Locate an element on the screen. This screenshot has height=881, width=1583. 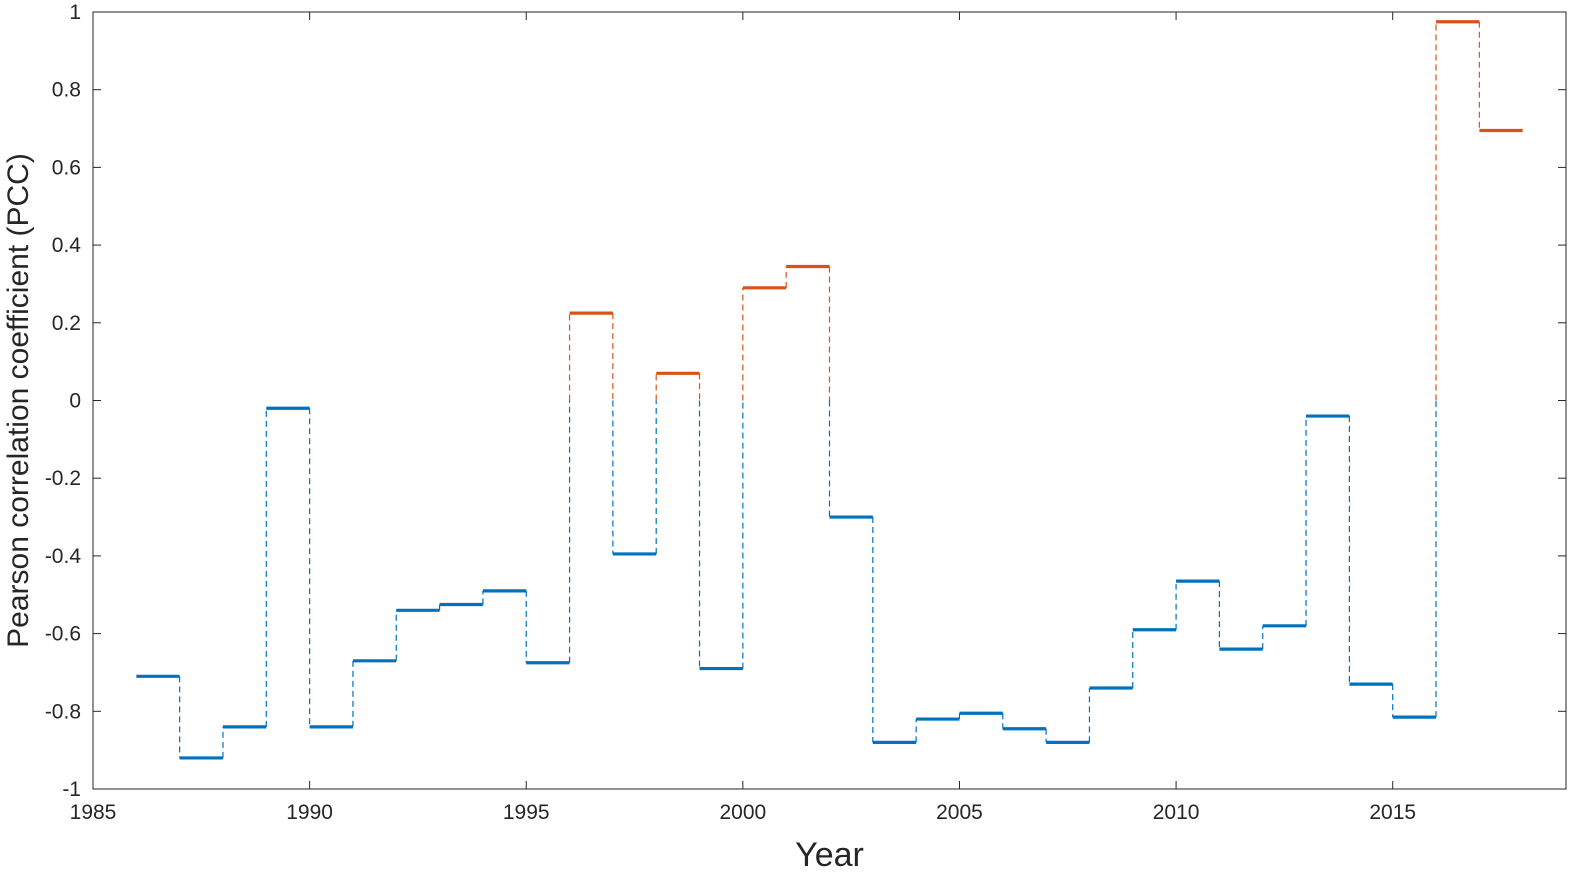
y-tick-label: 0.8 is located at coordinates (66, 90).